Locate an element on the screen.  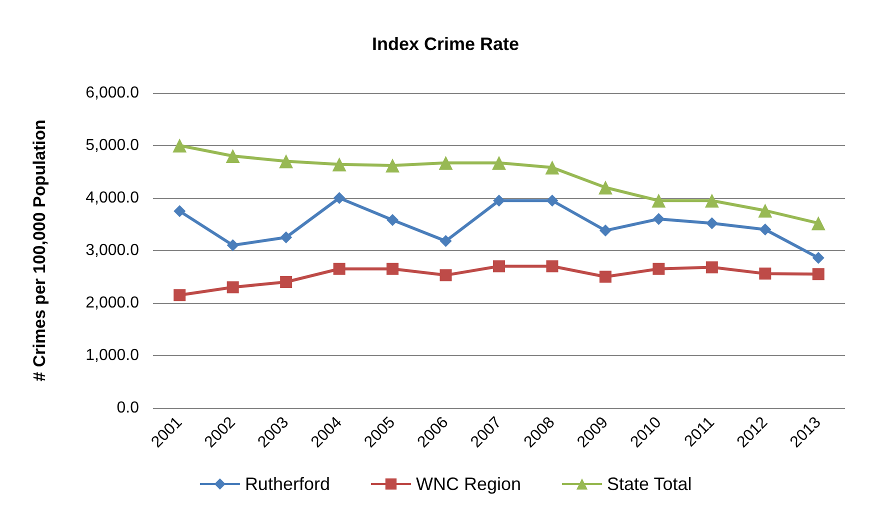
legend-label: Rutherford is located at coordinates (287, 484).